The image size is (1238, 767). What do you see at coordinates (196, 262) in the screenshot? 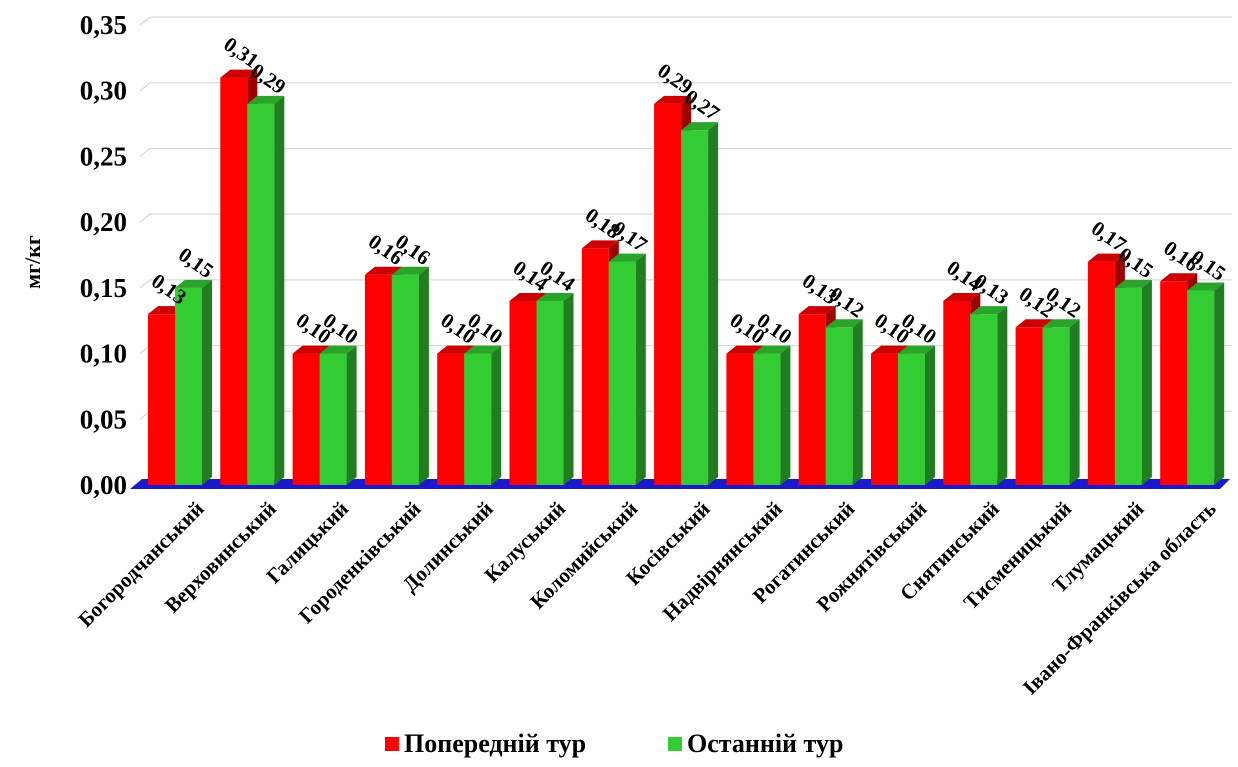
I see `data-label: 0,15` at bounding box center [196, 262].